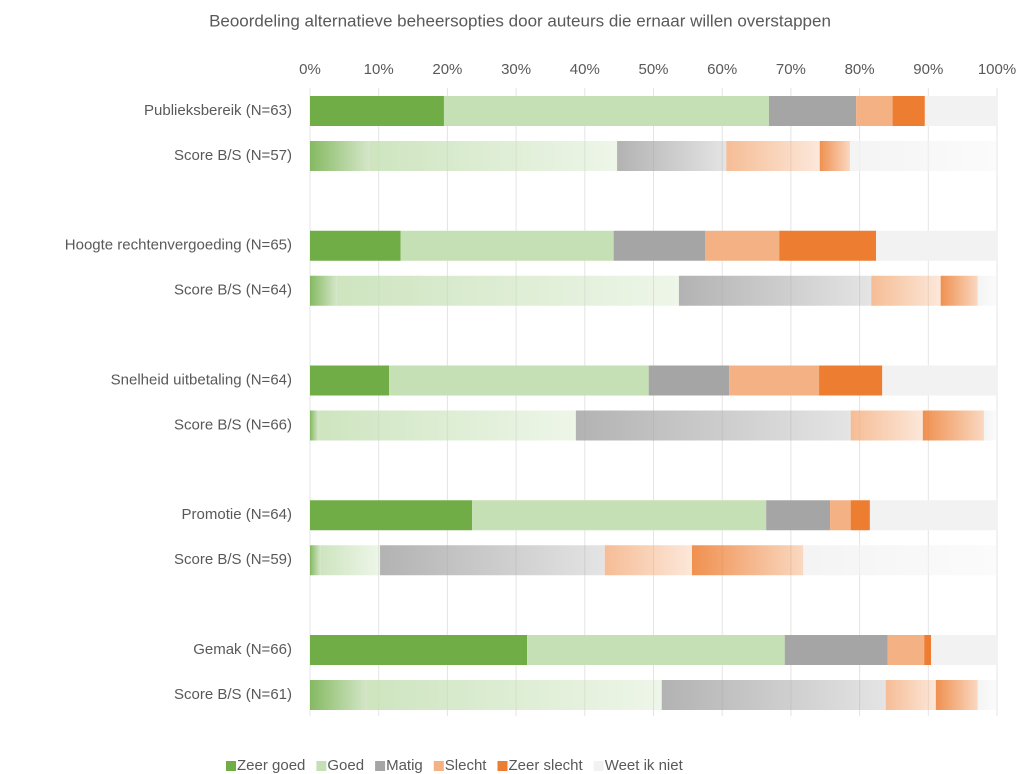 The width and height of the screenshot is (1024, 774). What do you see at coordinates (860, 69) in the screenshot?
I see `x-tick-label: 80%` at bounding box center [860, 69].